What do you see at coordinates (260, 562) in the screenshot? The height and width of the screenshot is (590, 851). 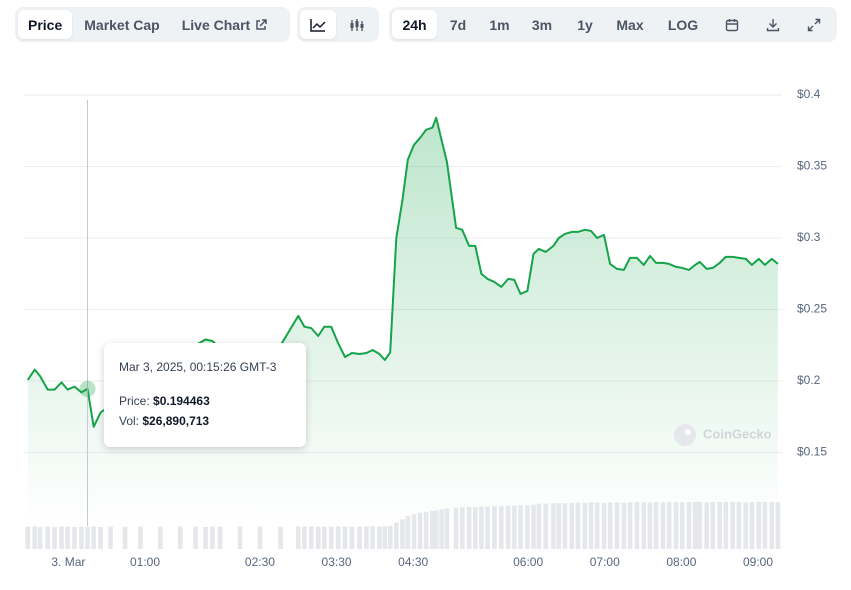 I see `x-tick-label: 02:30` at bounding box center [260, 562].